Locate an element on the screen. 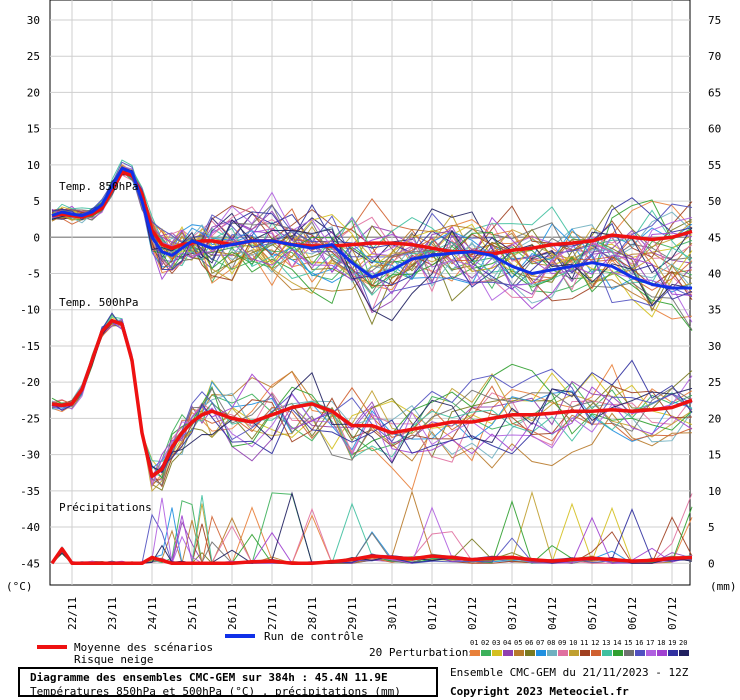 The image size is (740, 700). perturbation-id: 19 is located at coordinates (672, 643).